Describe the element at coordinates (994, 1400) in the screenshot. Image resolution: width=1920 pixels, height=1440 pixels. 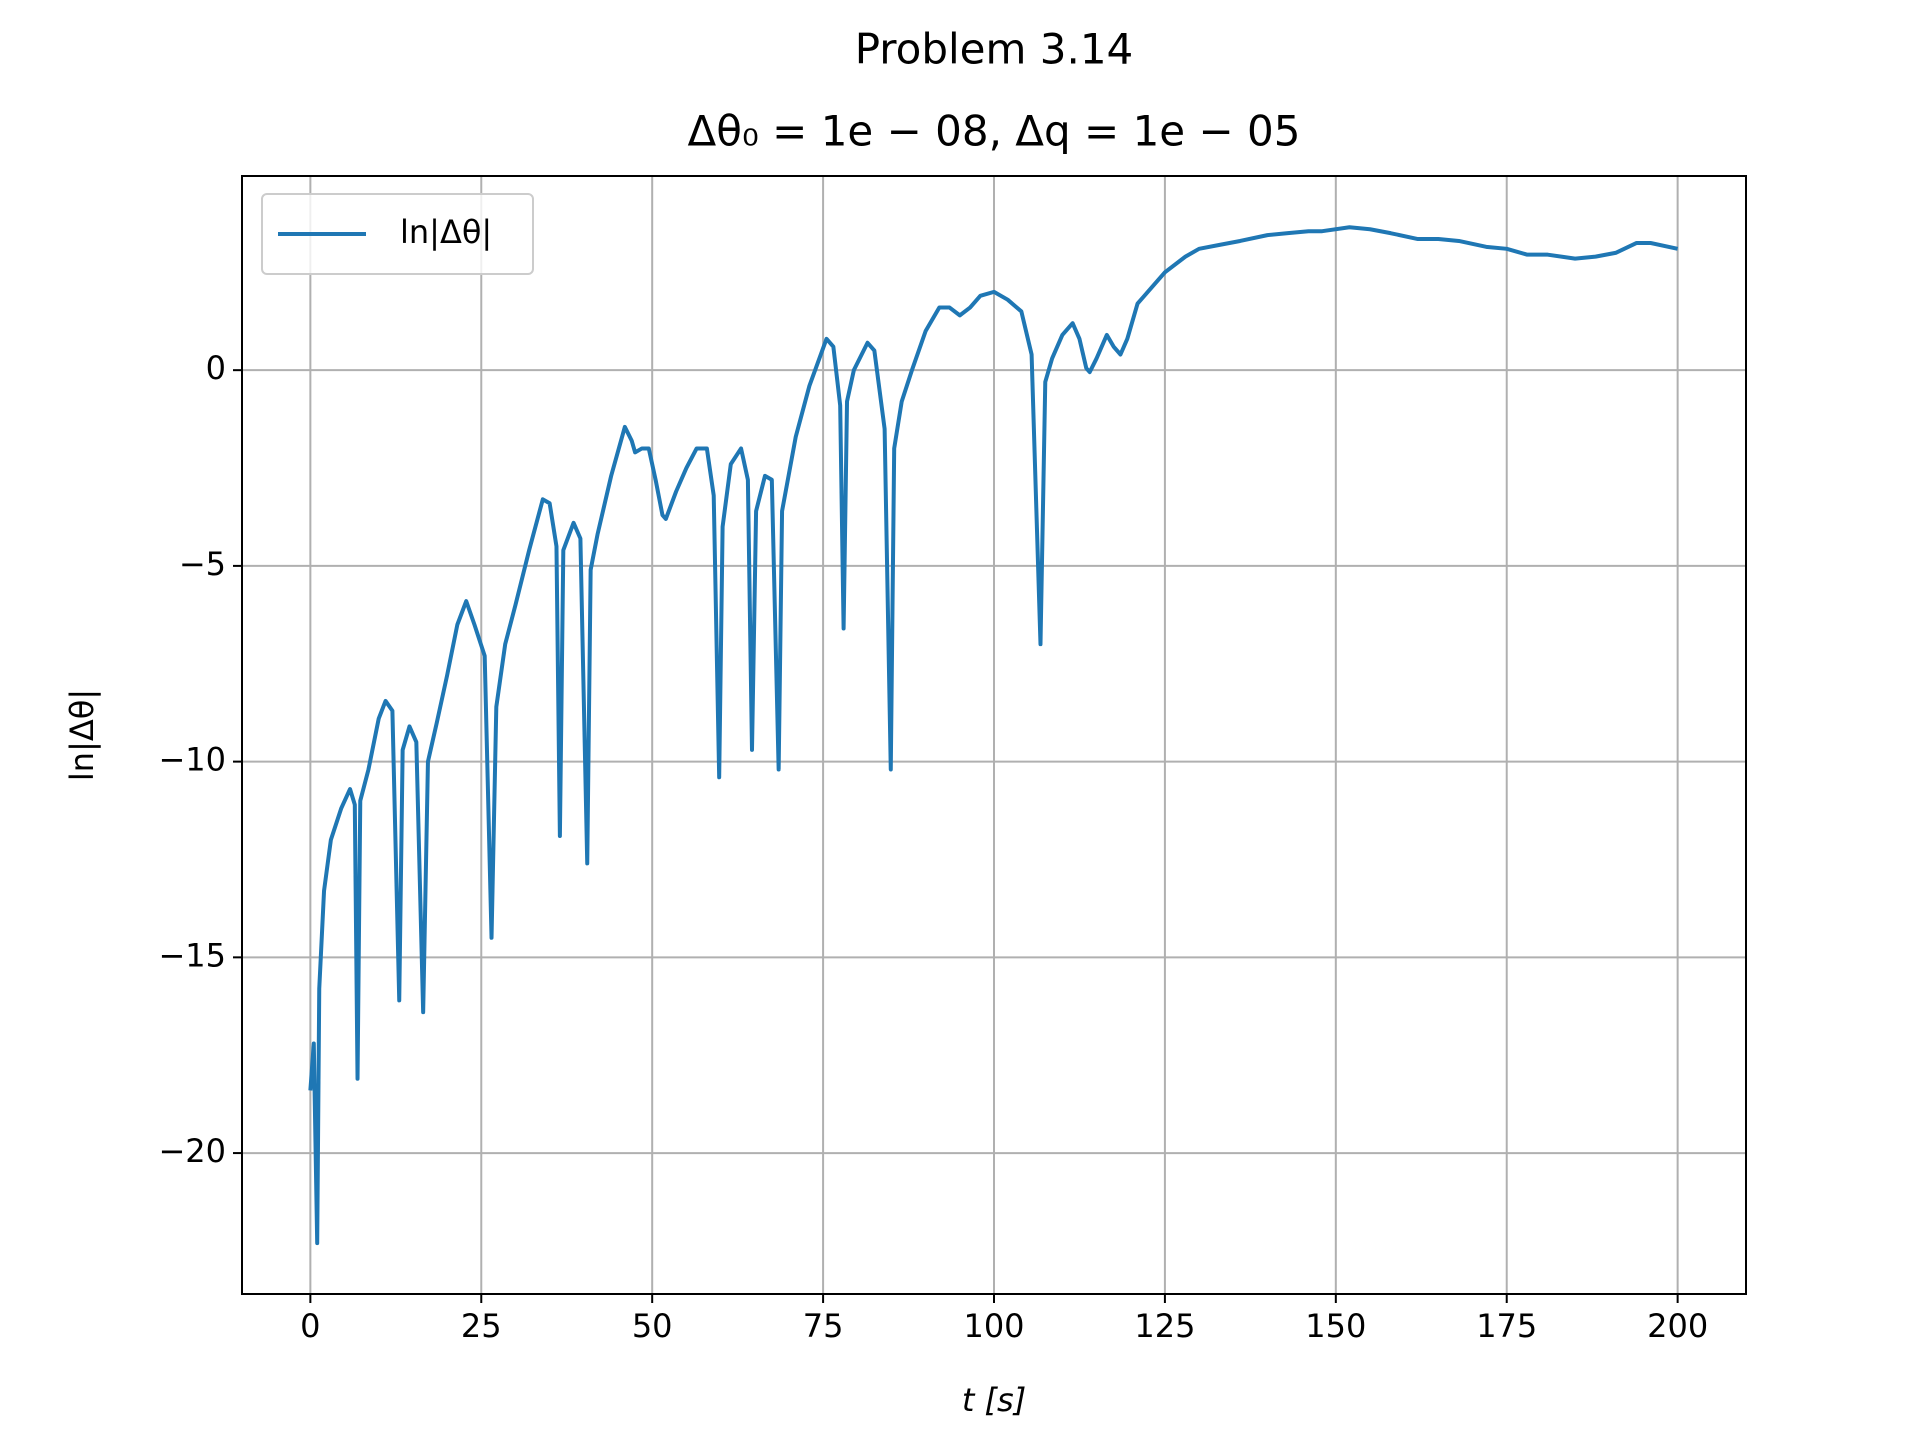
I see `x-axis-label: t [s]` at that location.